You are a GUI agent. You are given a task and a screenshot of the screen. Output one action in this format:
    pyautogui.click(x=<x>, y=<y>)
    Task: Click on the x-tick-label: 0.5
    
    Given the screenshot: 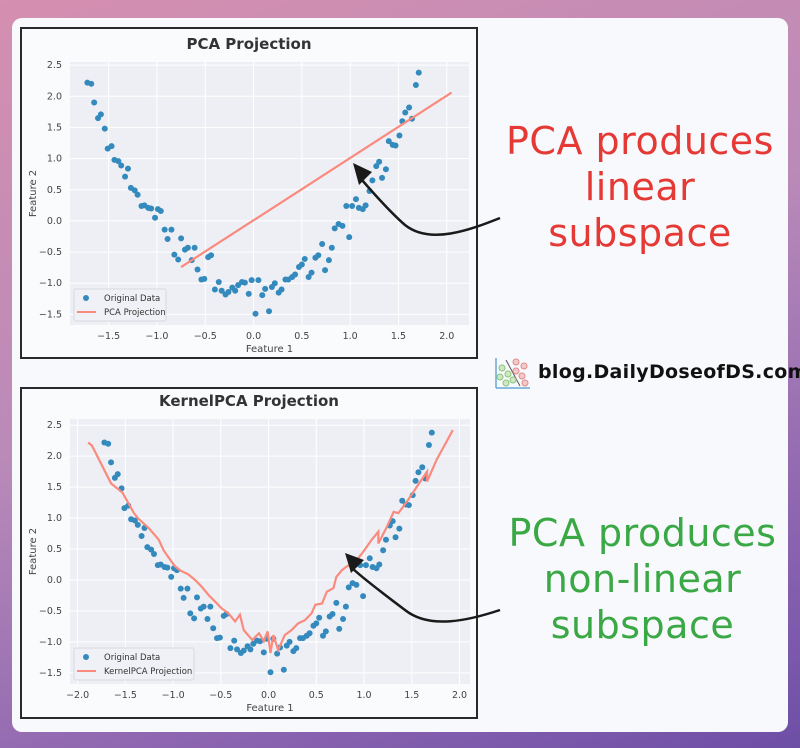 What is the action you would take?
    pyautogui.click(x=301, y=336)
    